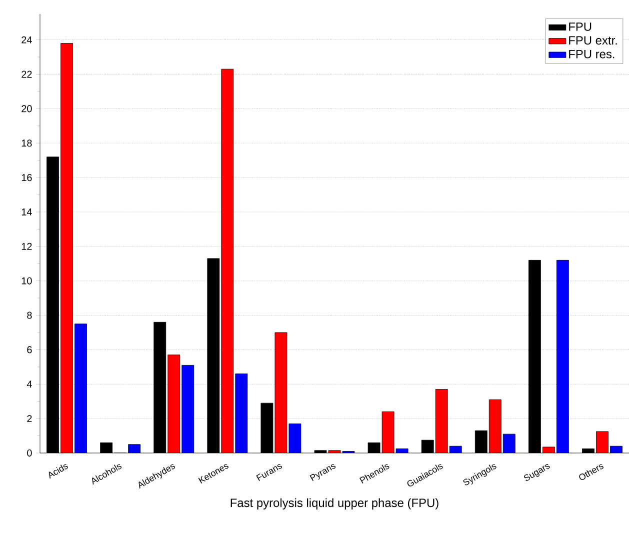  What do you see at coordinates (334, 504) in the screenshot?
I see `x-axis-title: Fast pyrolysis liquid upper phase (FPU)` at bounding box center [334, 504].